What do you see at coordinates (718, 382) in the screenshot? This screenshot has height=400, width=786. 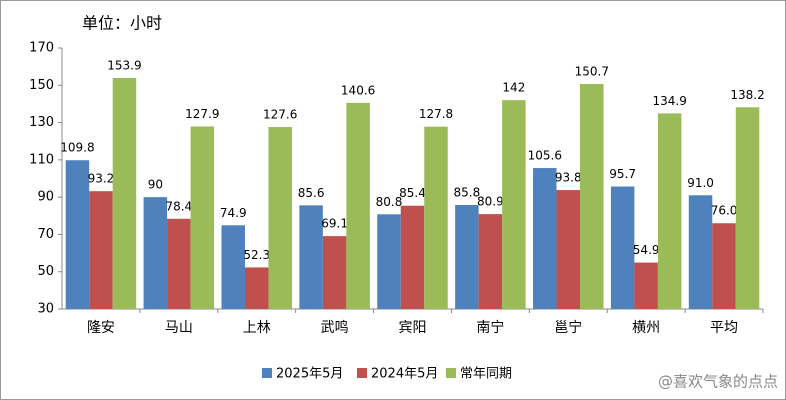 I see `watermark: @喜欢气象的点点` at bounding box center [718, 382].